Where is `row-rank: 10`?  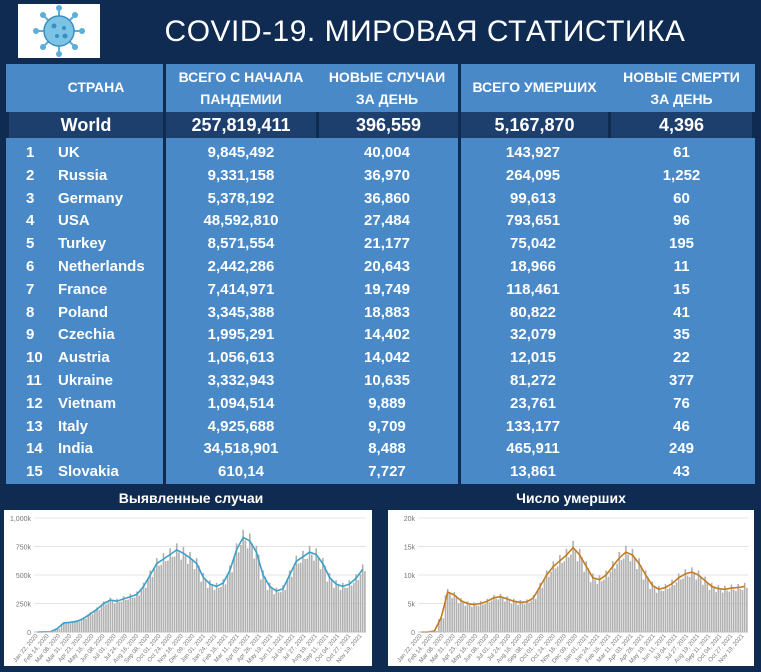
row-rank: 10 is located at coordinates (34, 358).